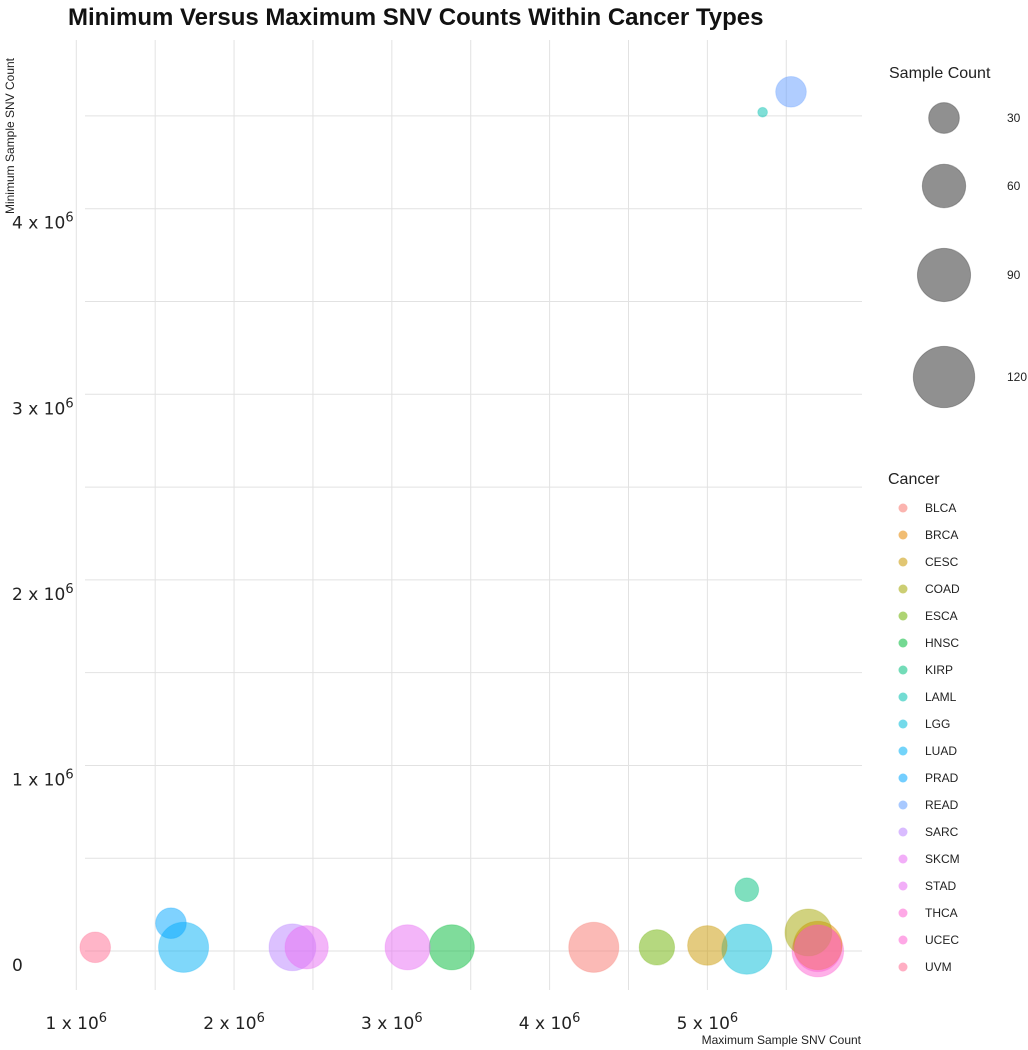 Image resolution: width=1028 pixels, height=1050 pixels. I want to click on color-legend-key-brca, so click(903, 535).